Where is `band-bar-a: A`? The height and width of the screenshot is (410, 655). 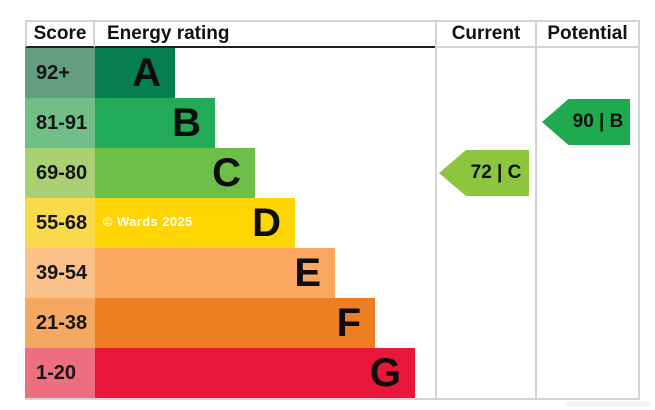
band-bar-a: A is located at coordinates (135, 73).